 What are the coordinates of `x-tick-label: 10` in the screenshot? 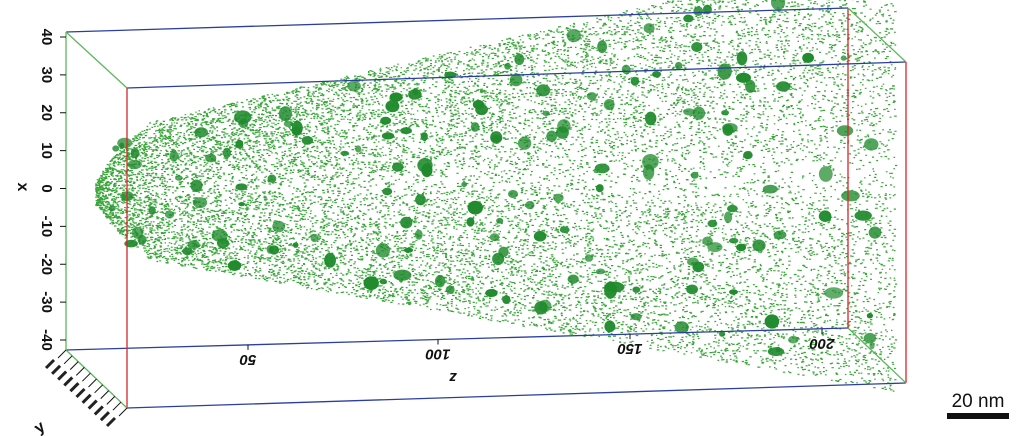 It's located at (46, 150).